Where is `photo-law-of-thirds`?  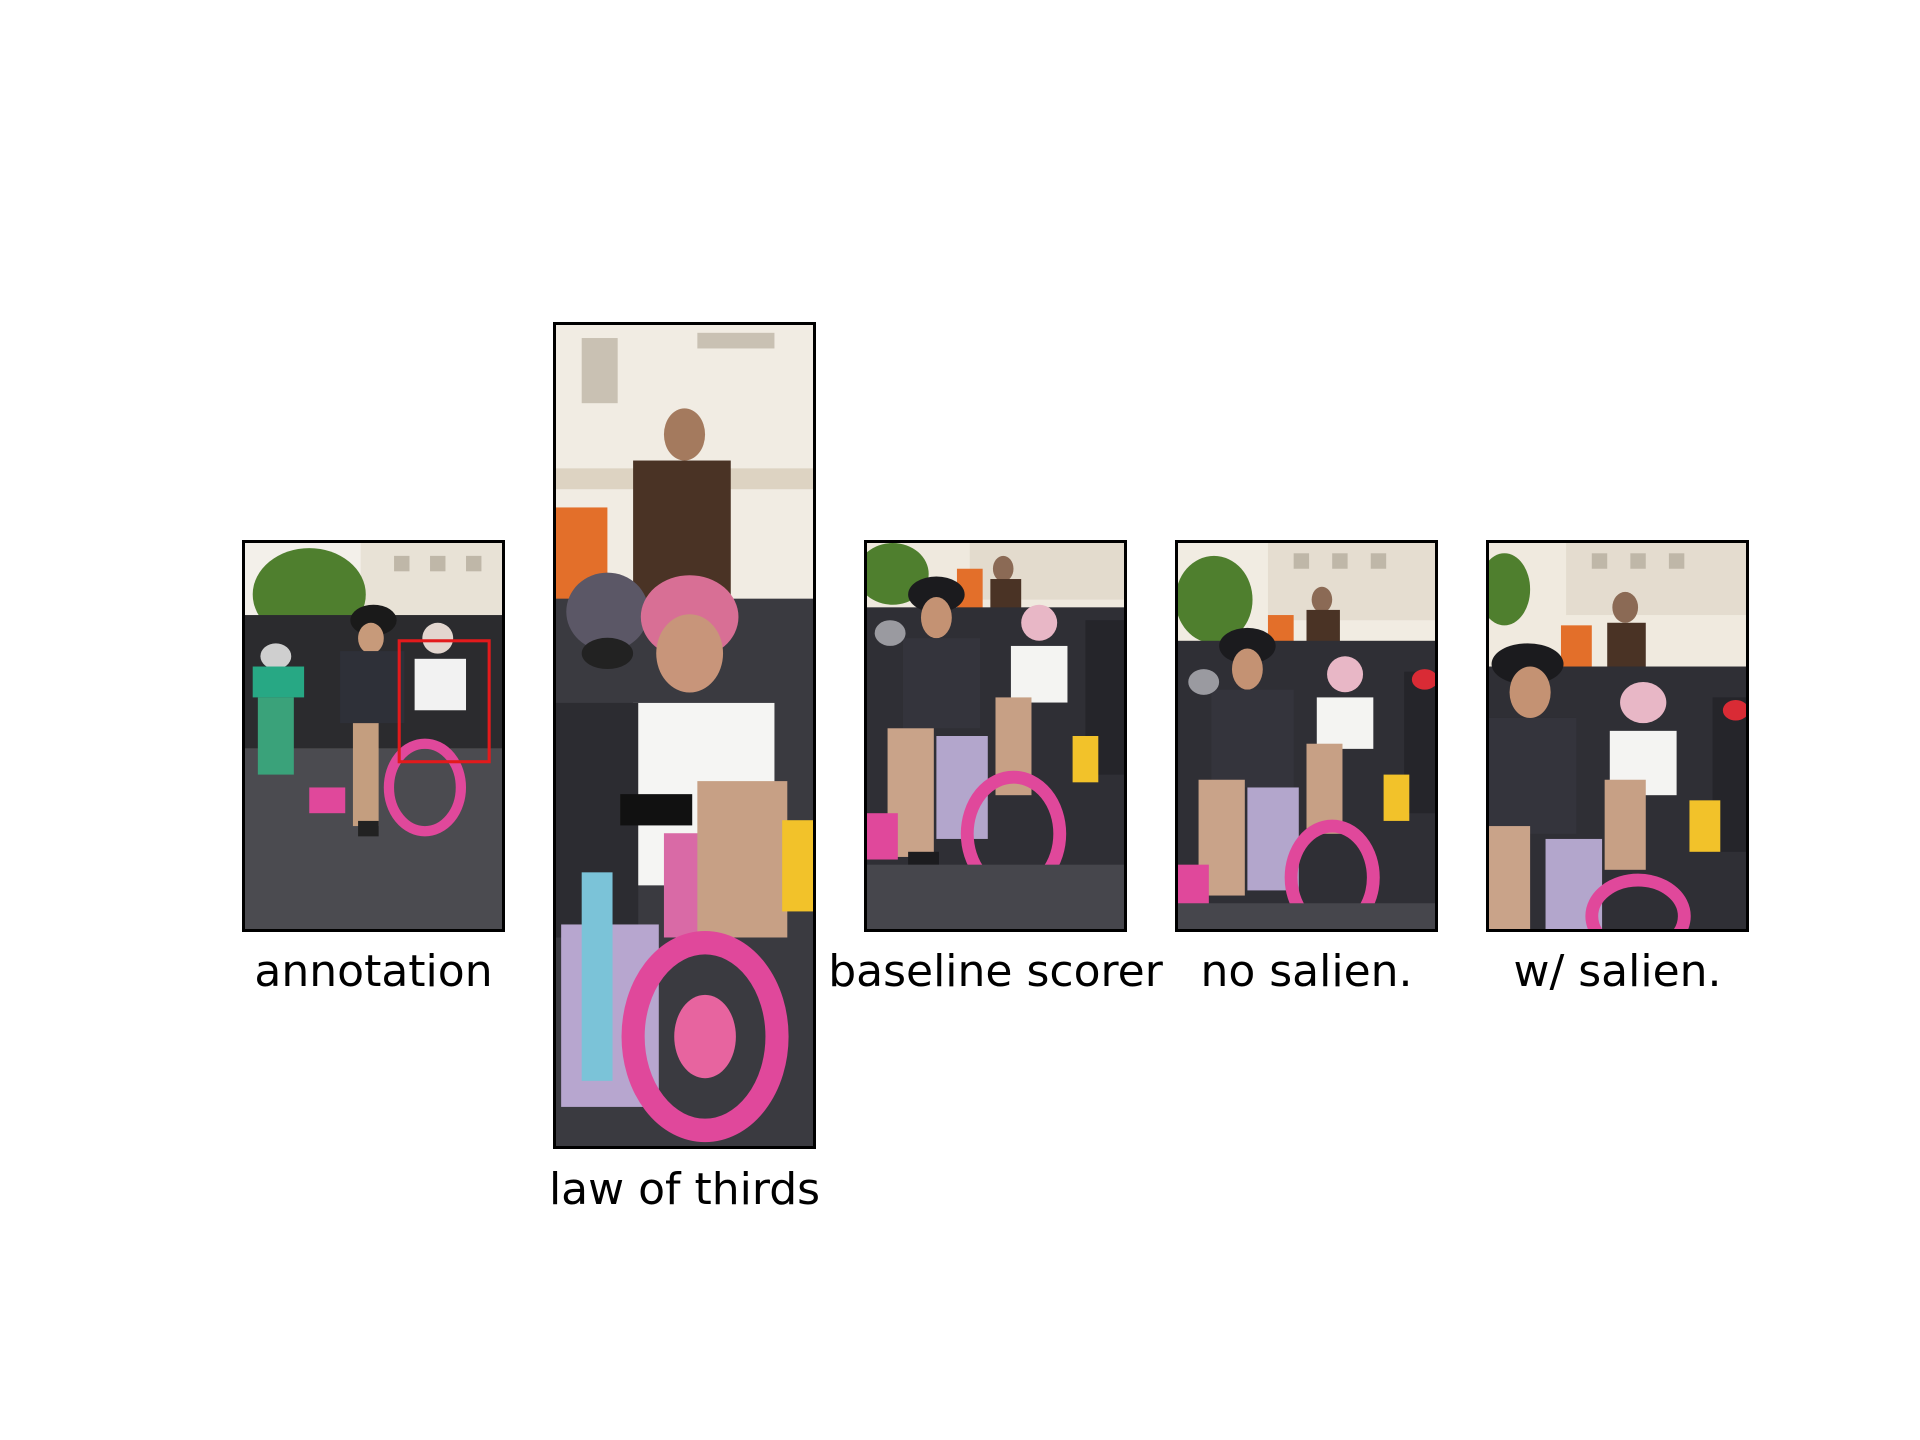 photo-law-of-thirds is located at coordinates (684, 735).